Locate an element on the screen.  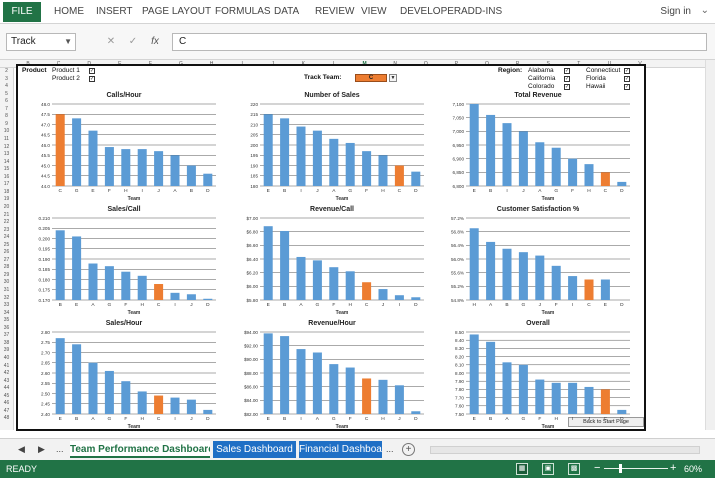
row-header: 46 is located at coordinates (6, 403).